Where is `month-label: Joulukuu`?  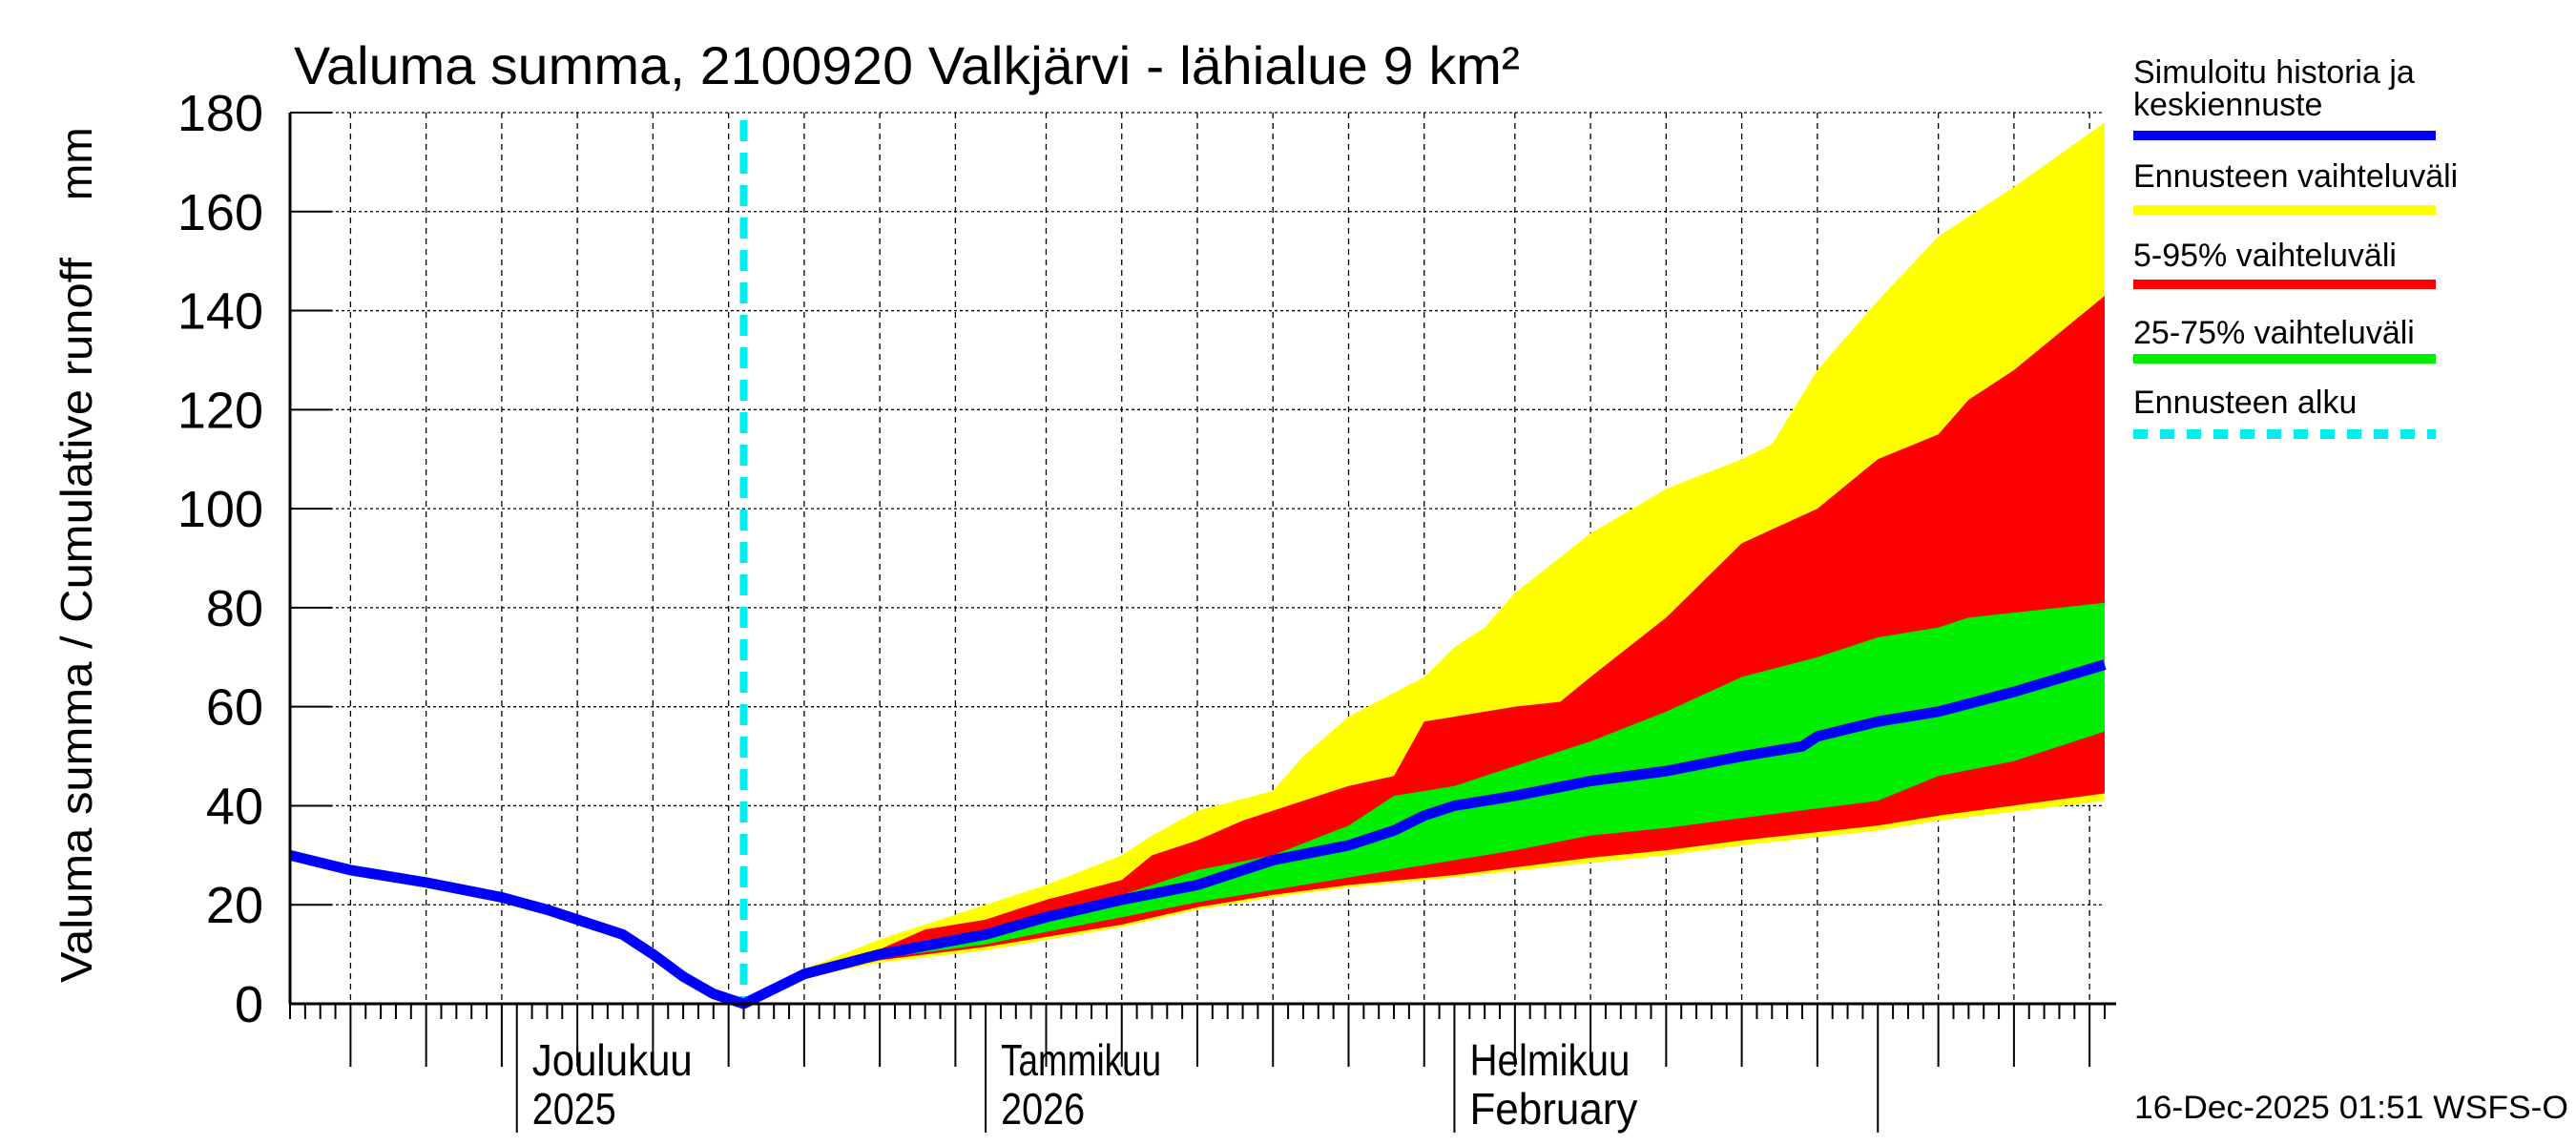 month-label: Joulukuu is located at coordinates (612, 1060).